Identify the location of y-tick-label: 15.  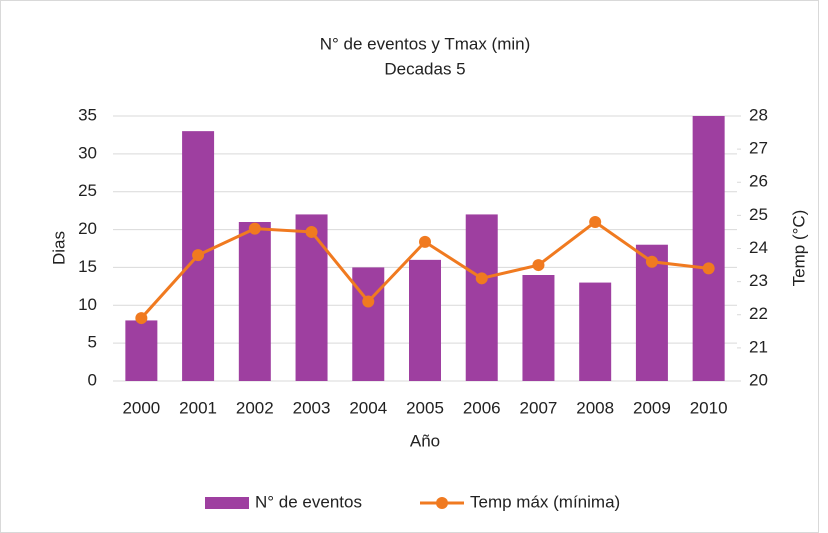
(87, 266).